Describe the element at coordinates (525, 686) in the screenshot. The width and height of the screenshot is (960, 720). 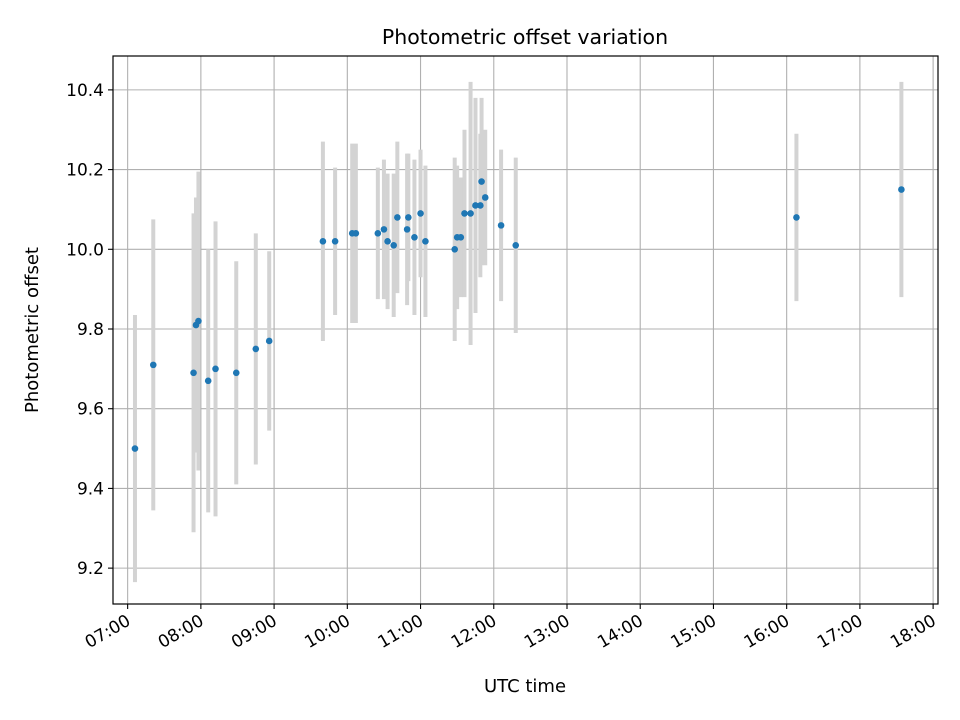
I see `x-axis-label: UTC time` at that location.